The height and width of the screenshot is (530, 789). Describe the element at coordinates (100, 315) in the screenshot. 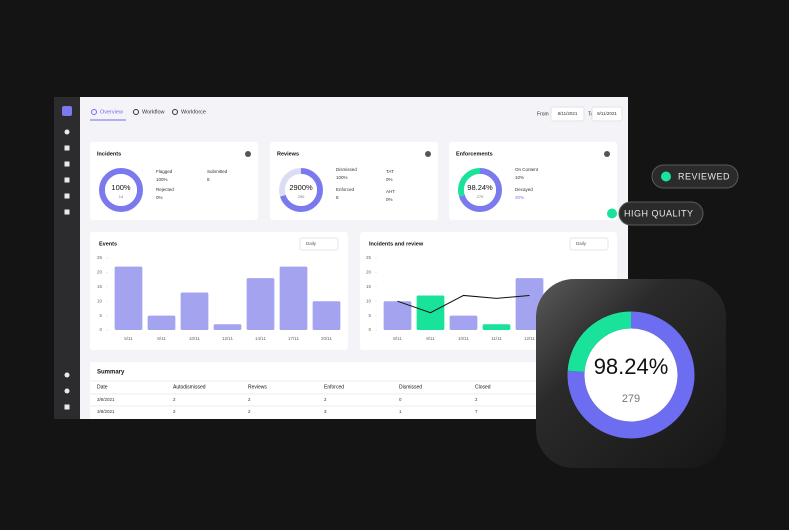

I see `y-tick-label: 5` at that location.